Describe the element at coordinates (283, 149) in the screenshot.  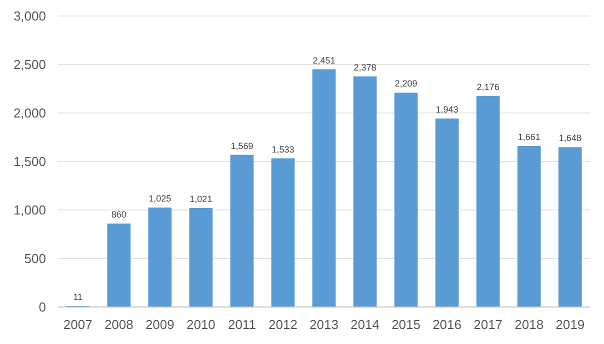
I see `data-label: 1,533` at that location.